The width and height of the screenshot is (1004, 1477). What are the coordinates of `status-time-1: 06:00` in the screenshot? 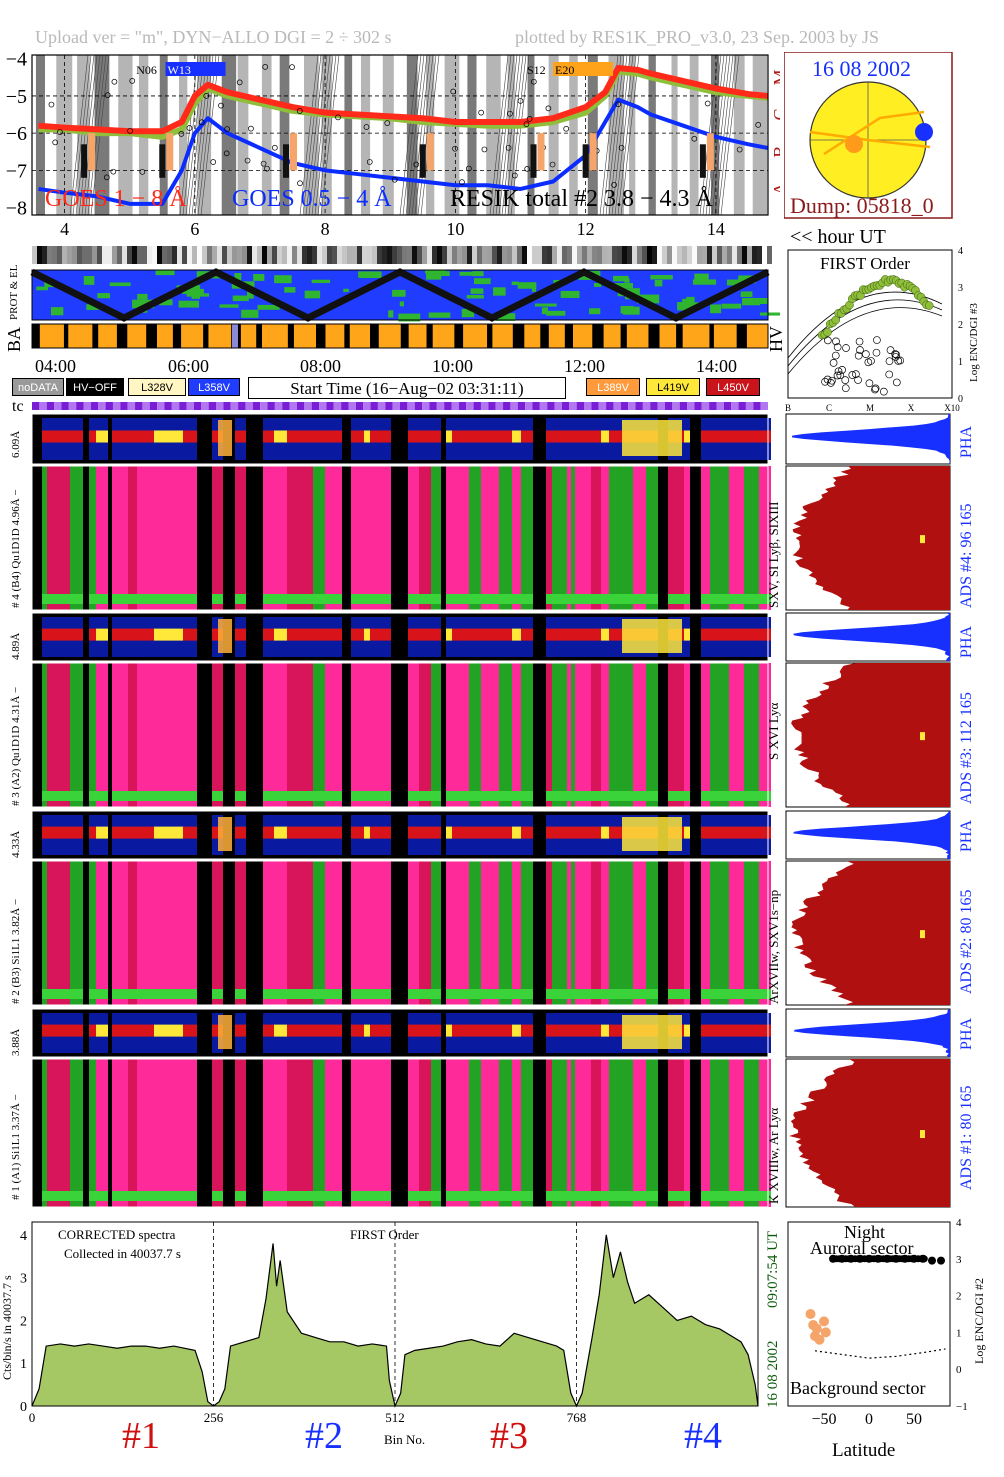 It's located at (189, 366).